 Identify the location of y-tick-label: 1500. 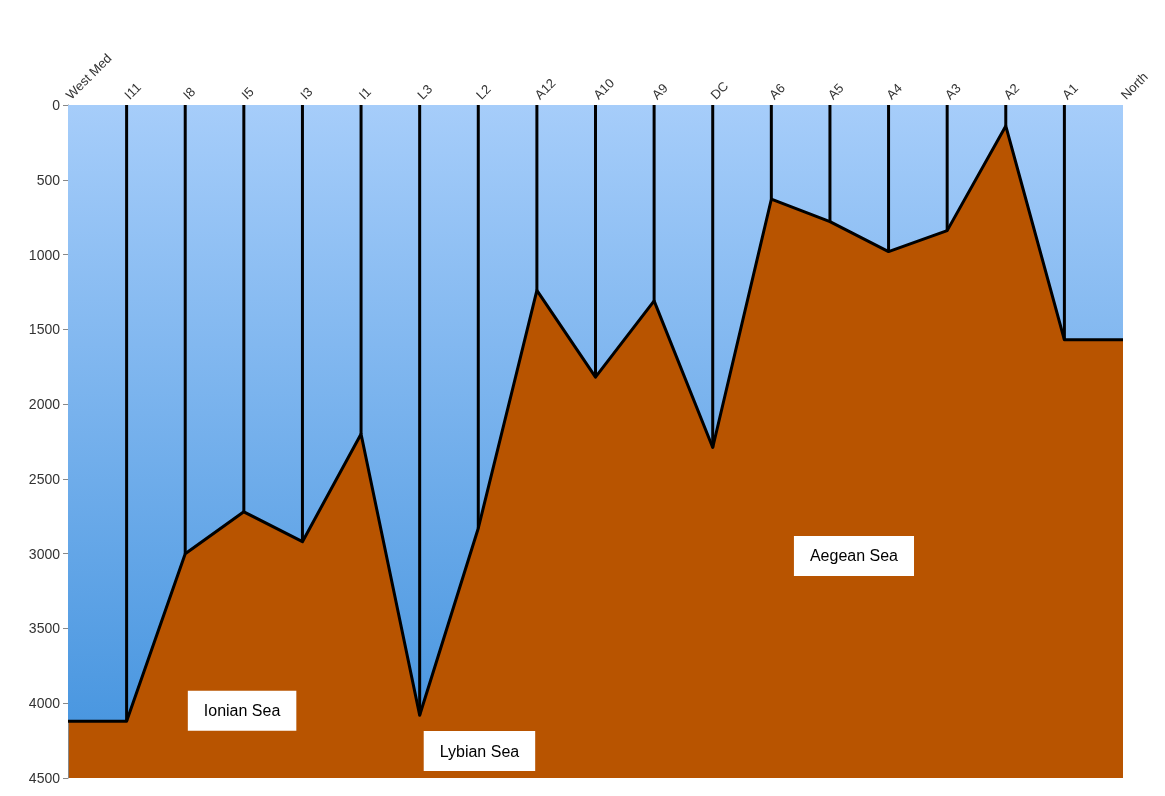
(44, 329).